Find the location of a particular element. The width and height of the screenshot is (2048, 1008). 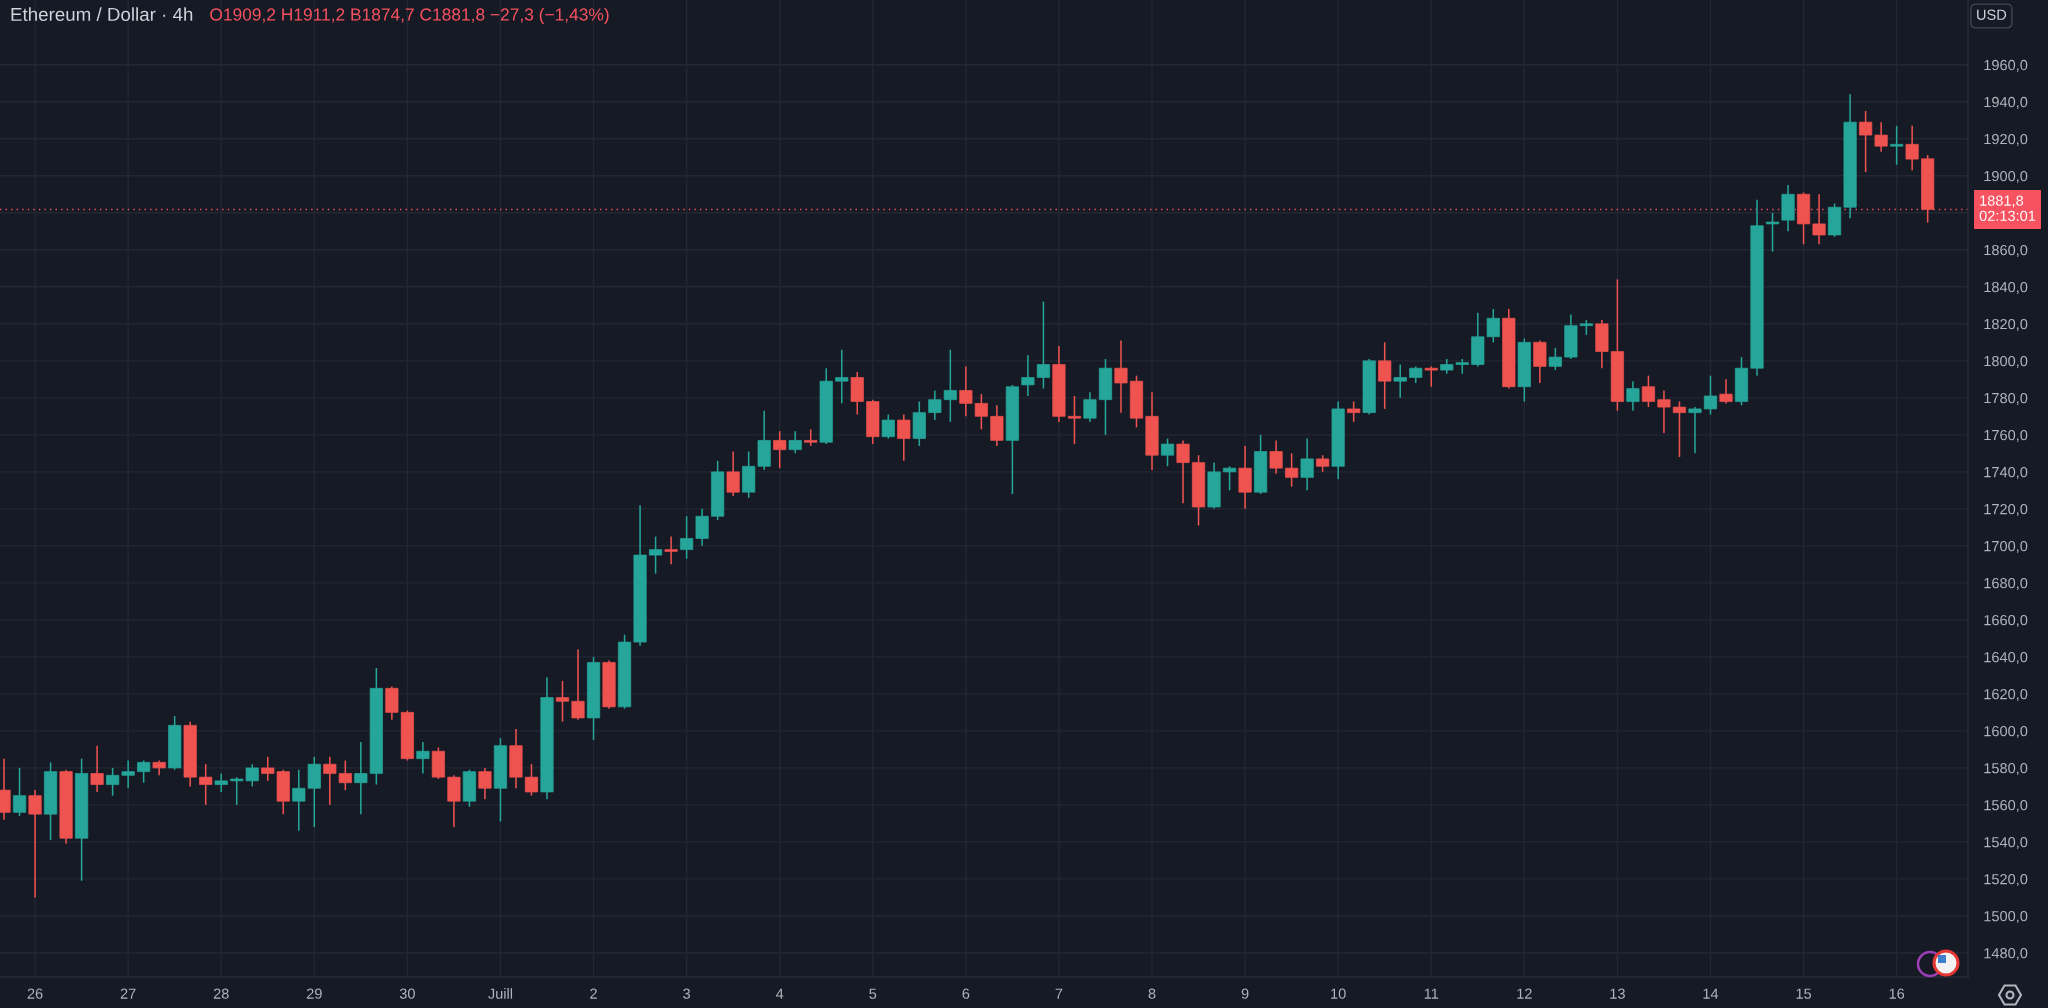

y-tick-label: 1480,0 is located at coordinates (2006, 954).